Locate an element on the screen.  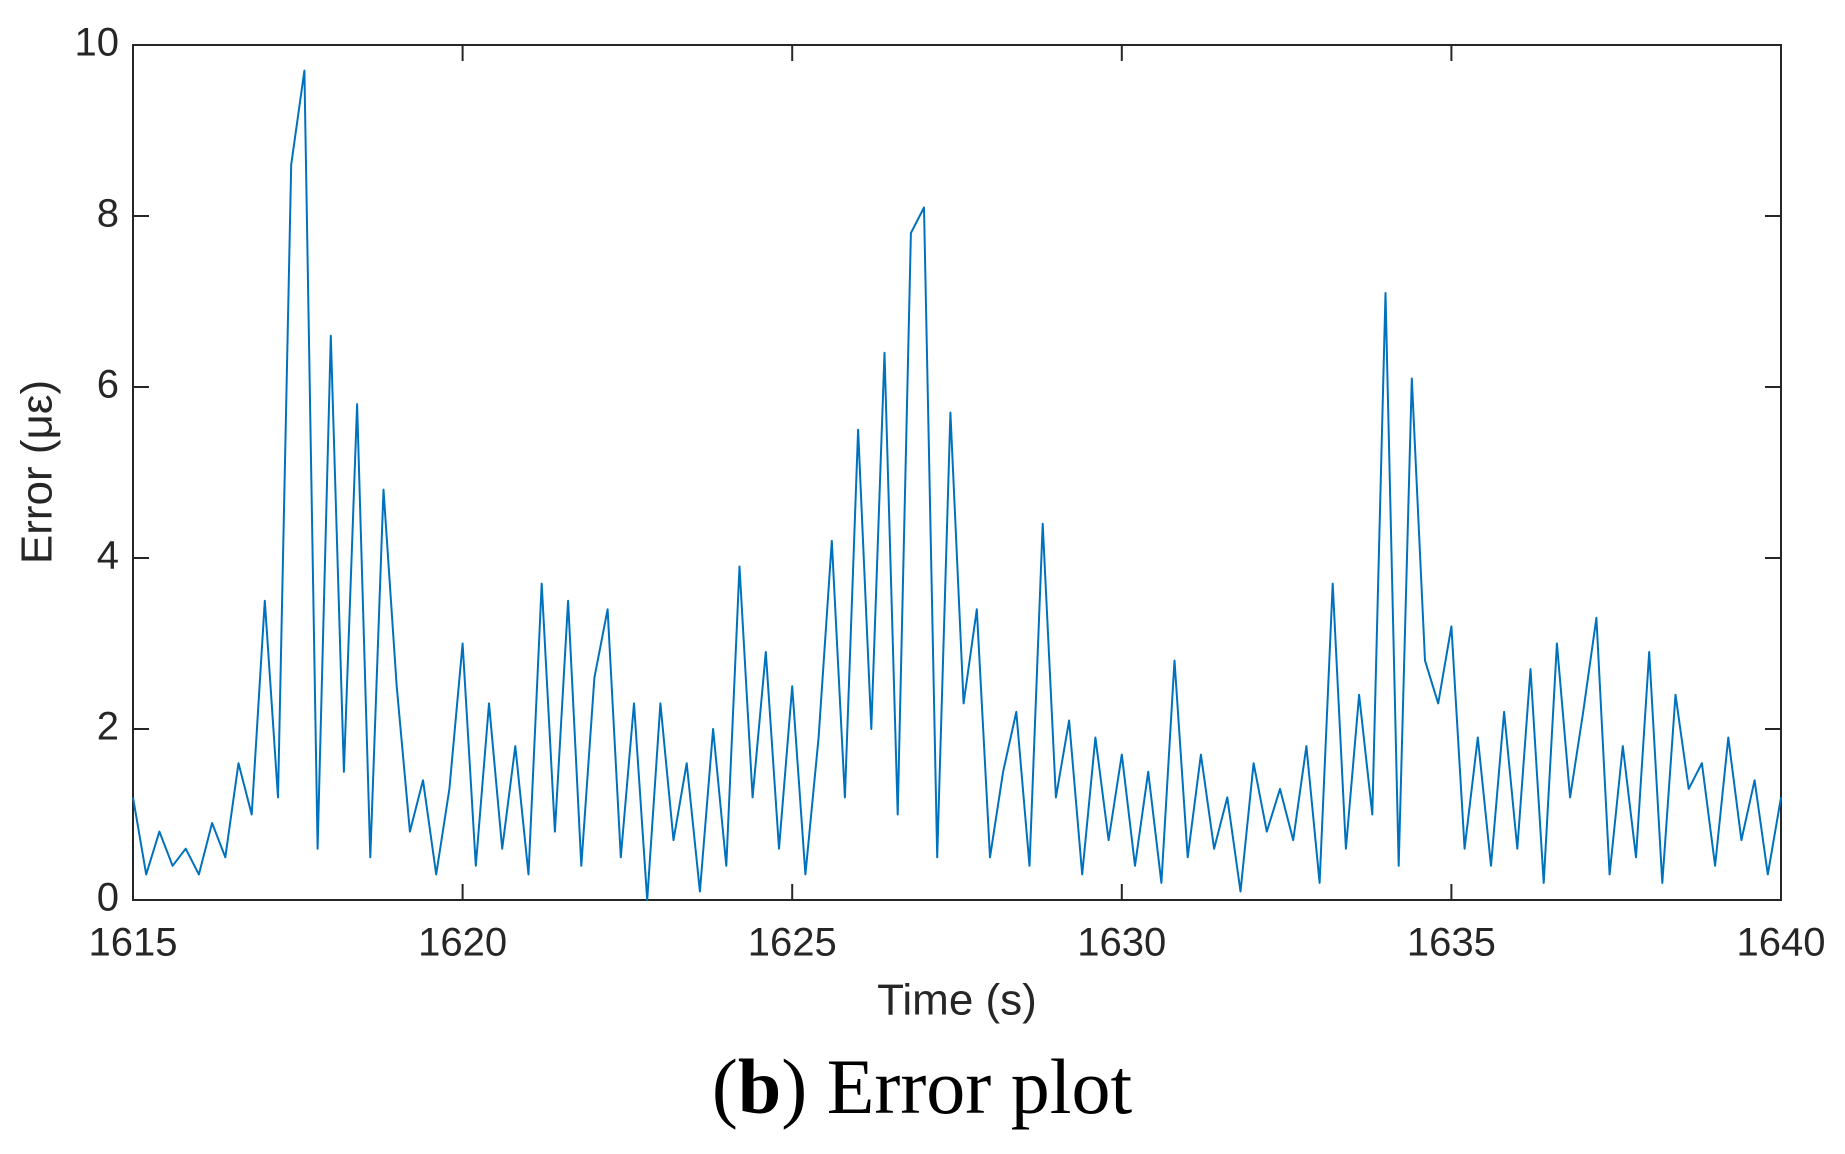
caption: (b) Error plot is located at coordinates (922, 1086).